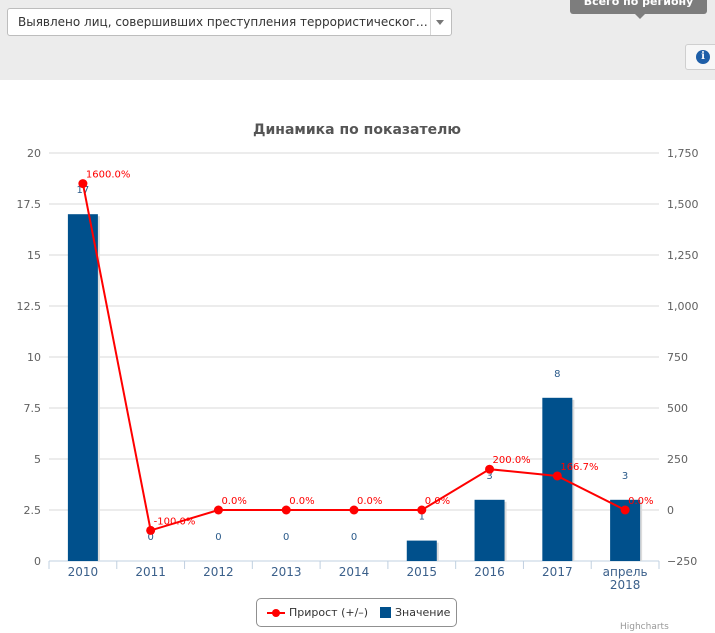 This screenshot has width=715, height=633. What do you see at coordinates (640, 16) in the screenshot?
I see `caret-down-icon` at bounding box center [640, 16].